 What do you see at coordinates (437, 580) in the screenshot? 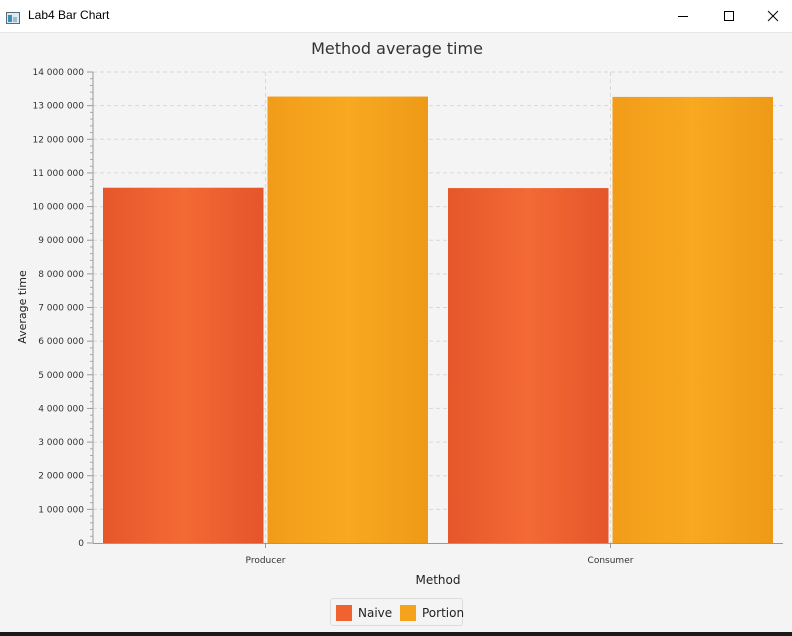
I see `x-axis-label: Method` at bounding box center [437, 580].